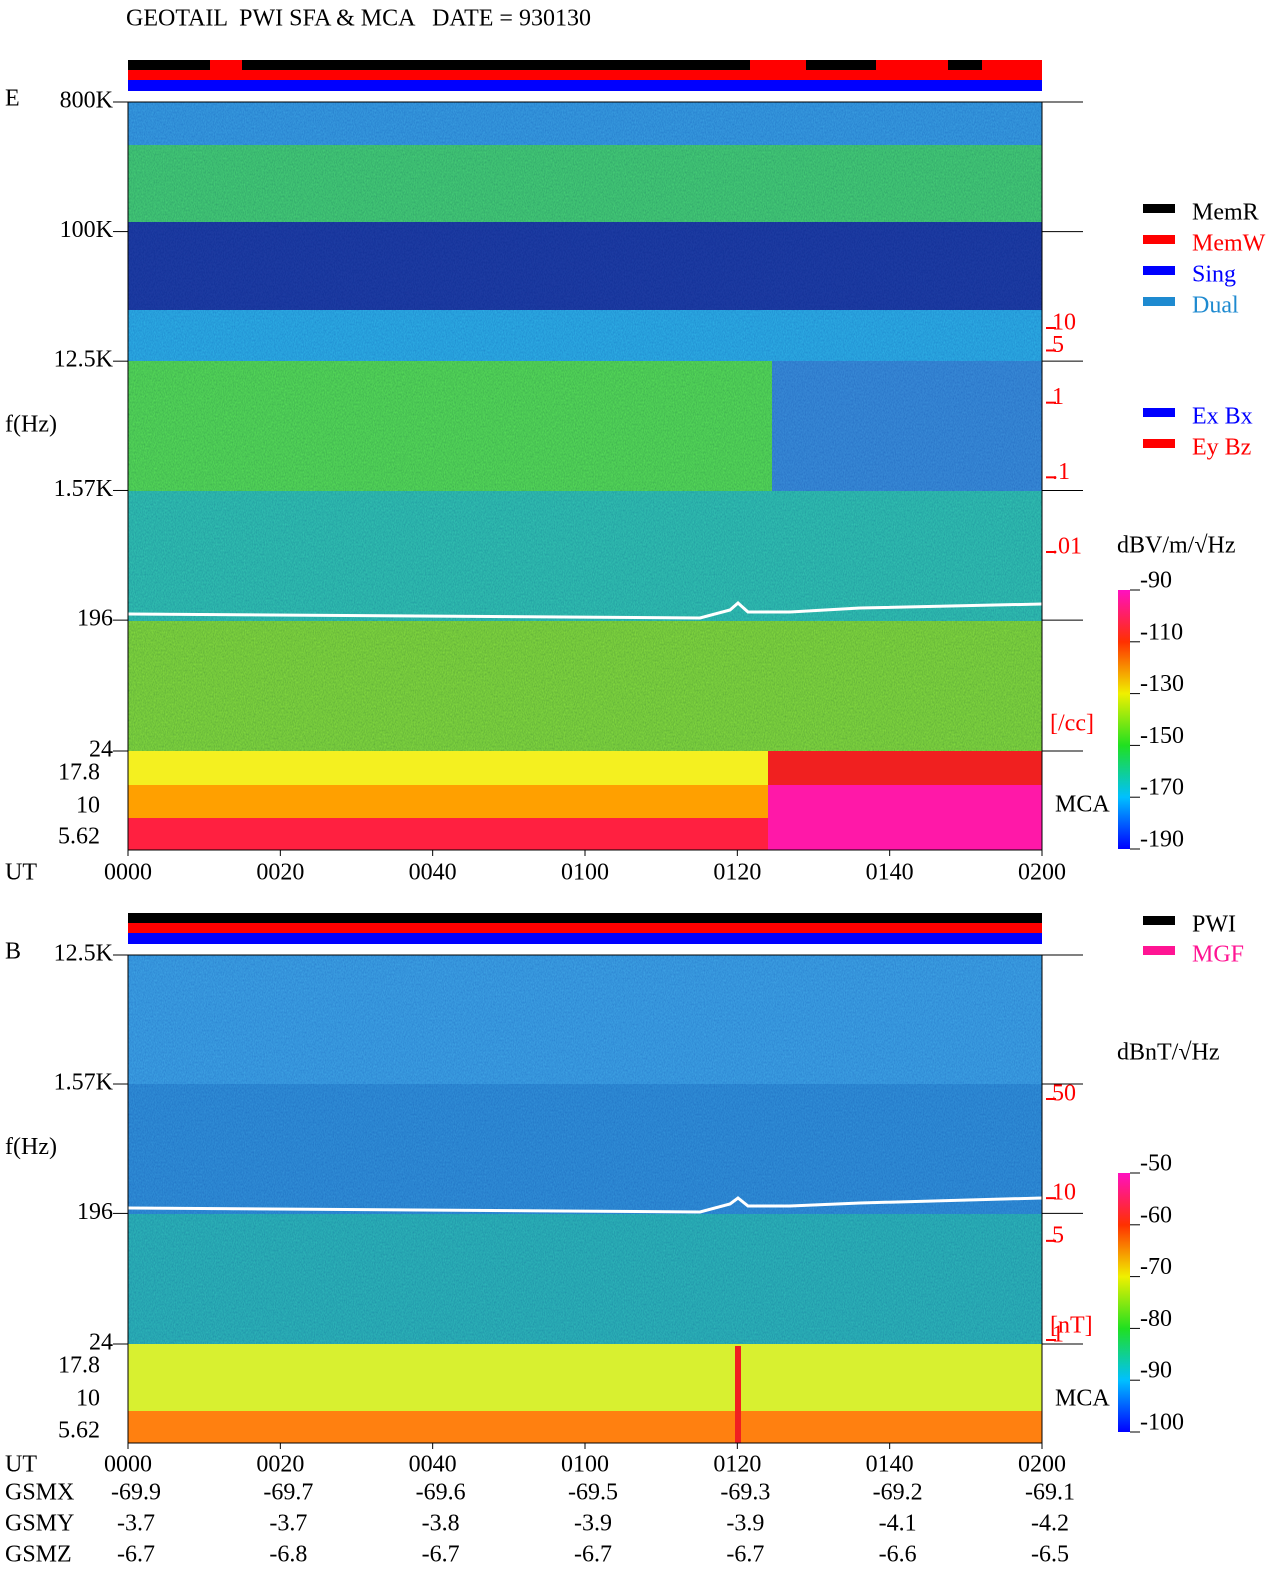 The width and height of the screenshot is (1280, 1593). Describe the element at coordinates (1050, 1493) in the screenshot. I see `orbit-value: -69.1` at that location.